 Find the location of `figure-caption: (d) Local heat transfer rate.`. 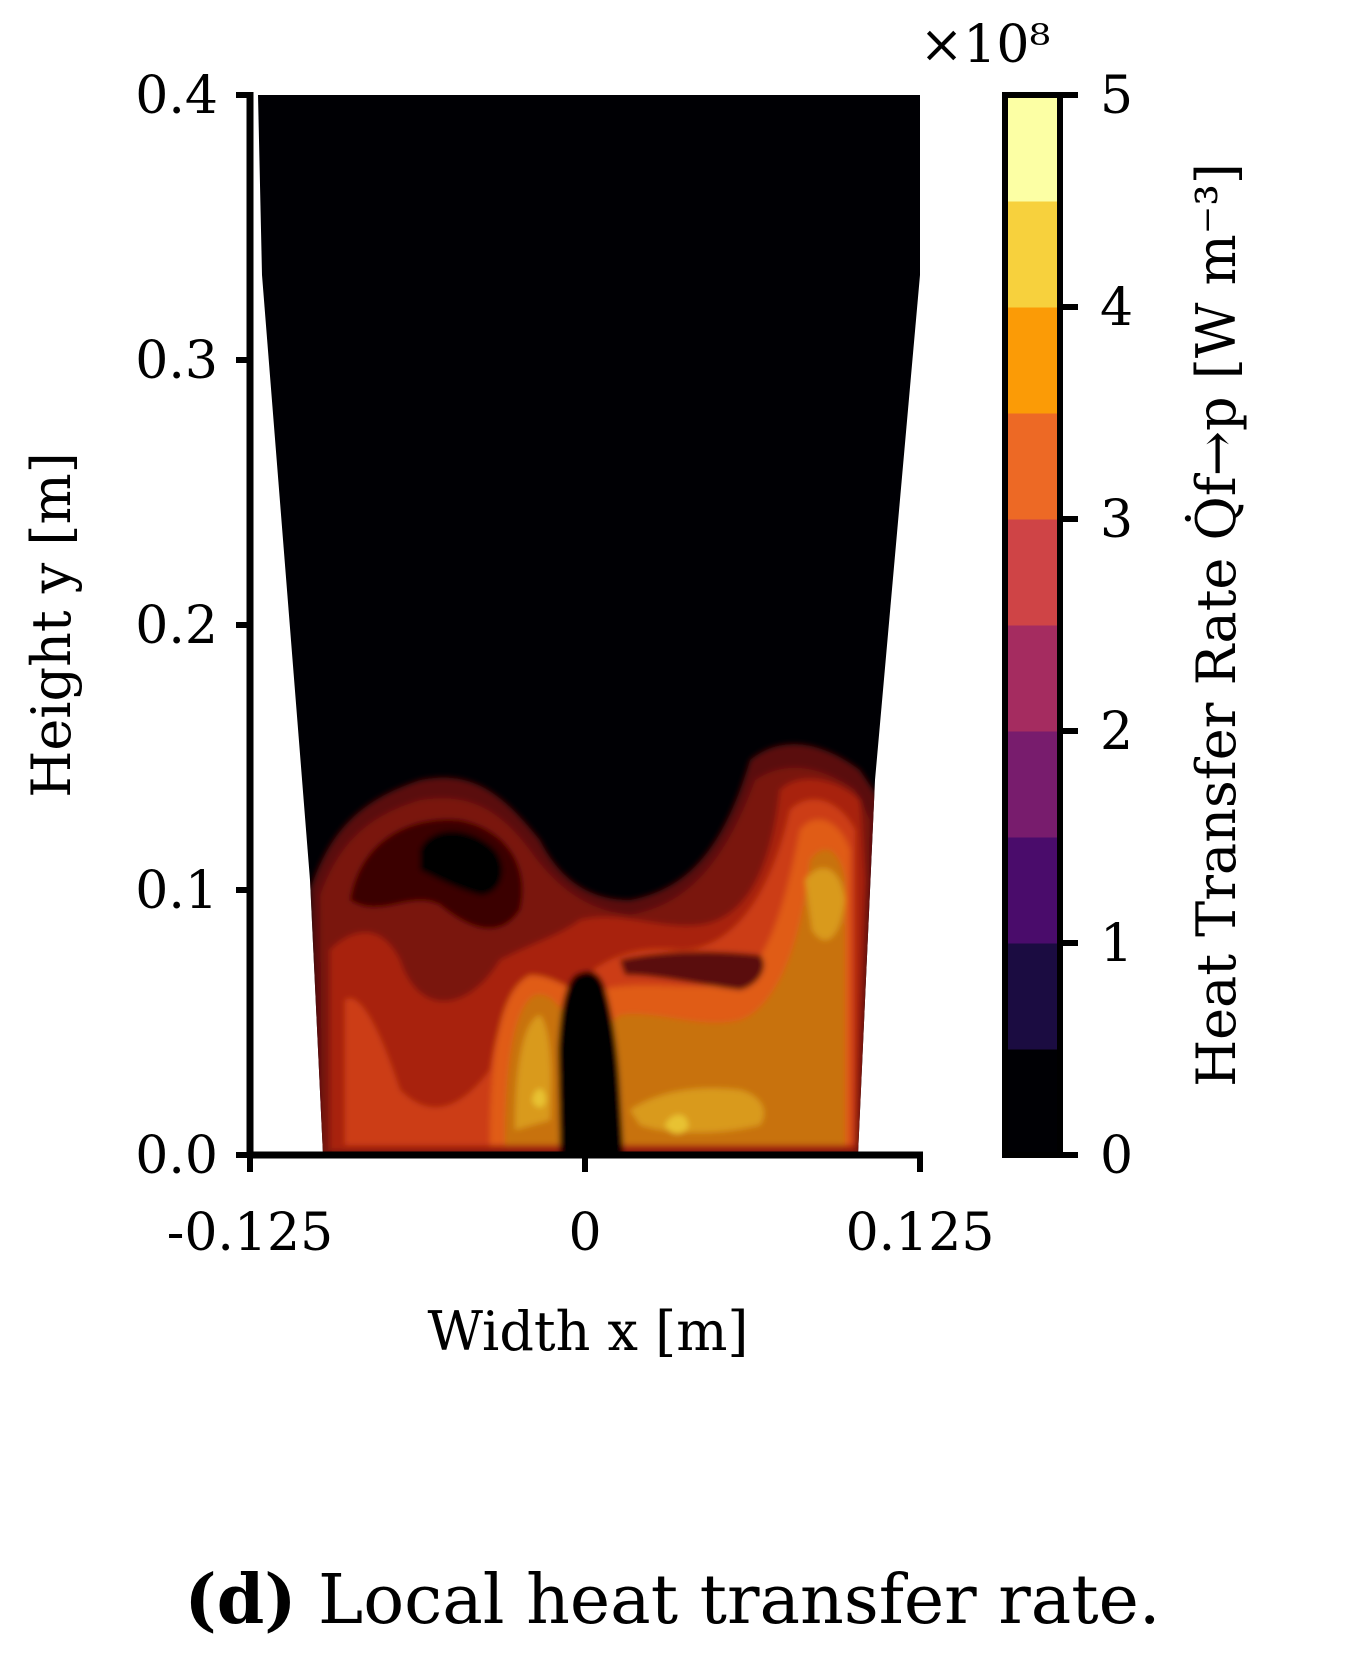

figure-caption: (d) Local heat transfer rate. is located at coordinates (672, 1600).